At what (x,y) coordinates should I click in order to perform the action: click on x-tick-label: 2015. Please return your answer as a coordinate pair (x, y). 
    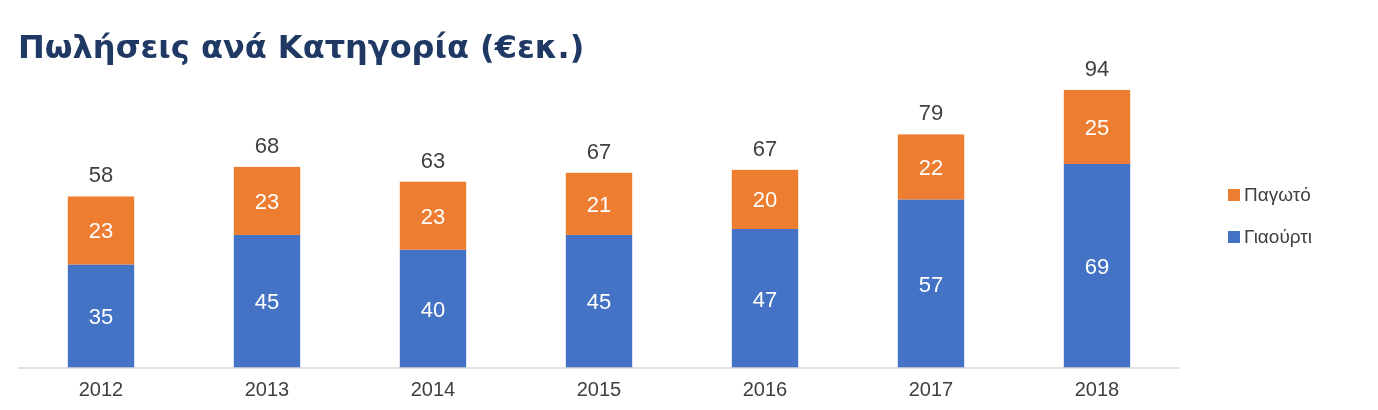
    Looking at the image, I should click on (599, 389).